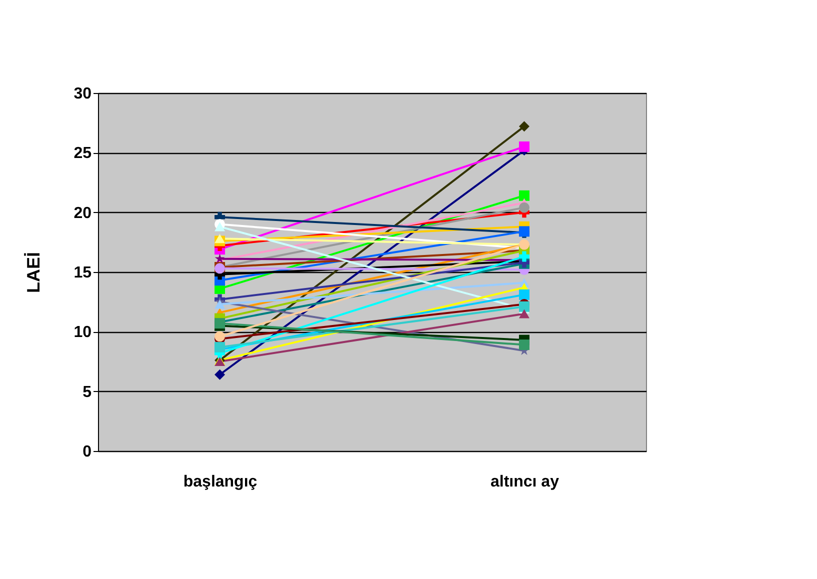 This screenshot has height=579, width=817. Describe the element at coordinates (525, 482) in the screenshot. I see `x-tick-label: altıncı ay` at that location.